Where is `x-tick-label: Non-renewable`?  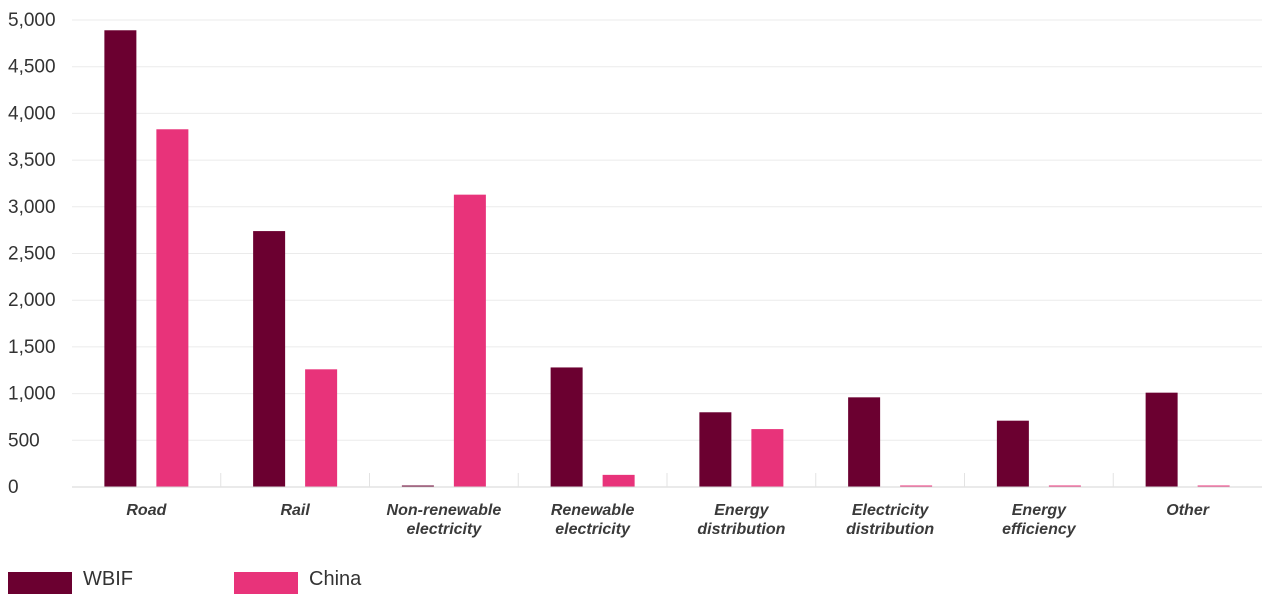
x-tick-label: Non-renewable is located at coordinates (444, 510).